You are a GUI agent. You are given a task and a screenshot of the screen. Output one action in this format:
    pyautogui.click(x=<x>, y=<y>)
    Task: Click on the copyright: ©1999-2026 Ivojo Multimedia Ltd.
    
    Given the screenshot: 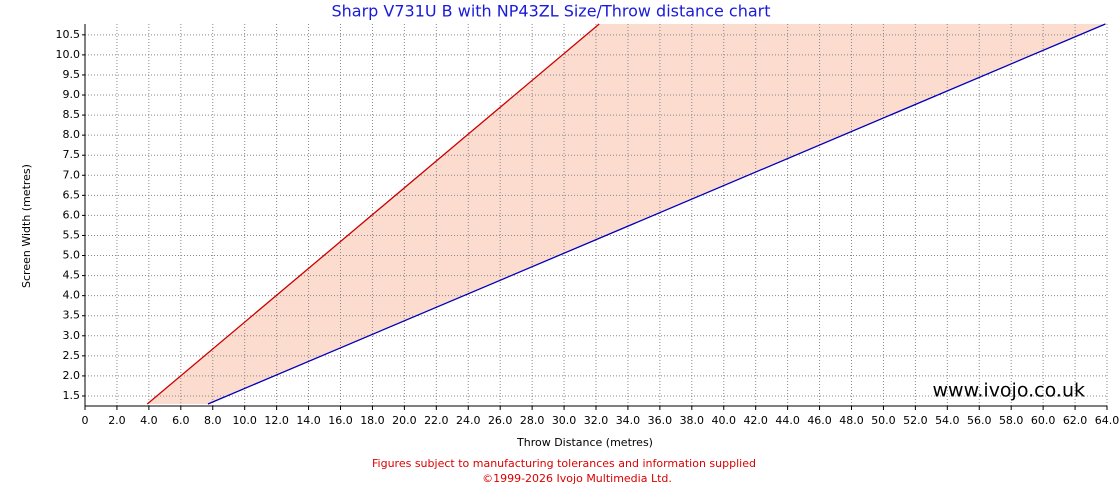 What is the action you would take?
    pyautogui.click(x=577, y=478)
    